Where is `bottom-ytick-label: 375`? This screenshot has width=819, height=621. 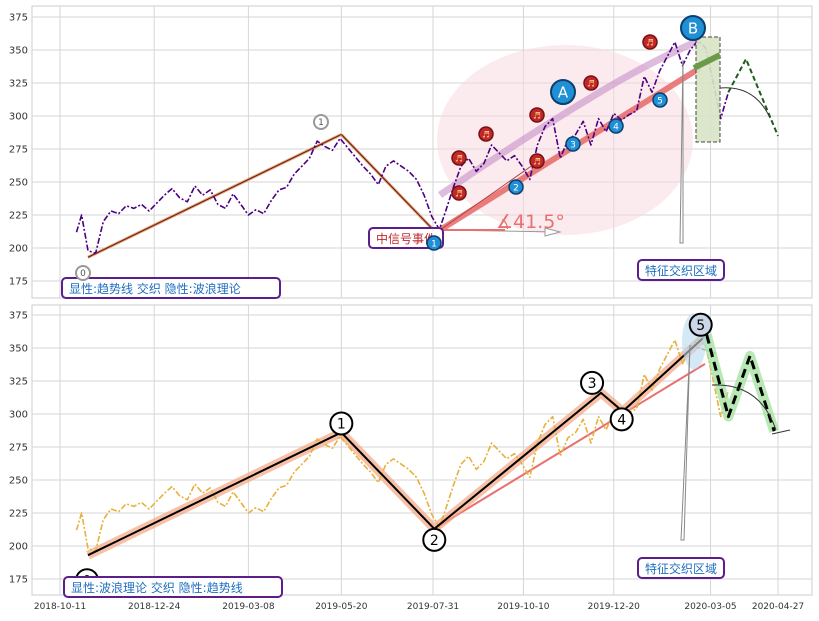
bottom-ytick-label: 375 is located at coordinates (18, 316).